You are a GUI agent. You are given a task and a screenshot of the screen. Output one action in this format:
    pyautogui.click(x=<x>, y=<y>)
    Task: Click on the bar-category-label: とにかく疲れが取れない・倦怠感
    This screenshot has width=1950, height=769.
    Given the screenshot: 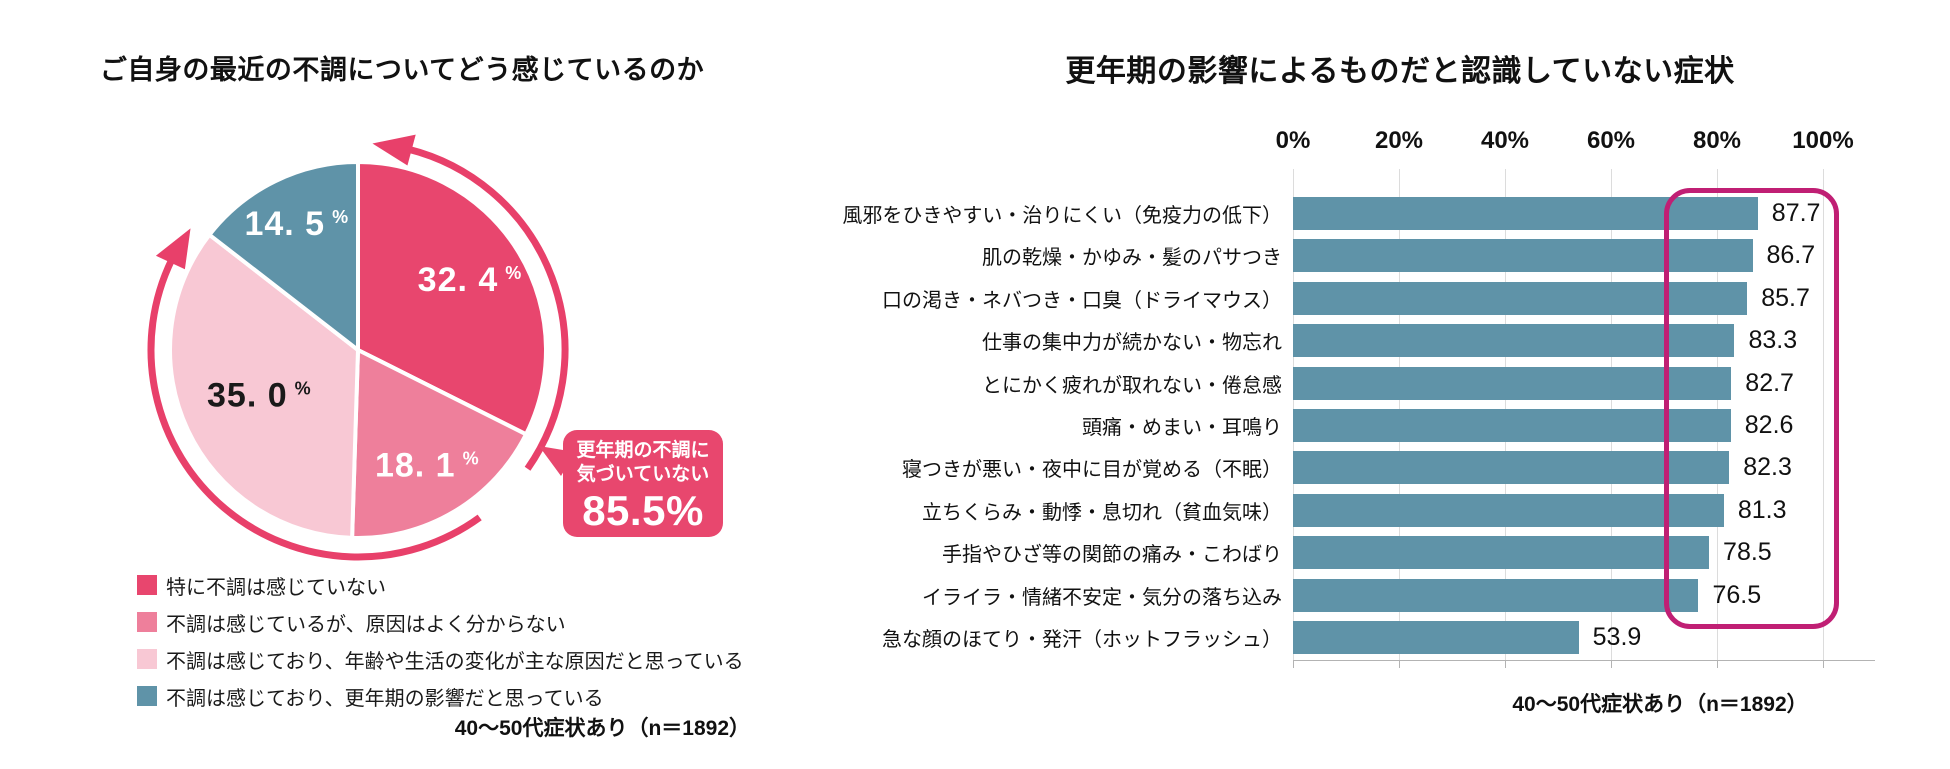 What is the action you would take?
    pyautogui.click(x=1132, y=385)
    